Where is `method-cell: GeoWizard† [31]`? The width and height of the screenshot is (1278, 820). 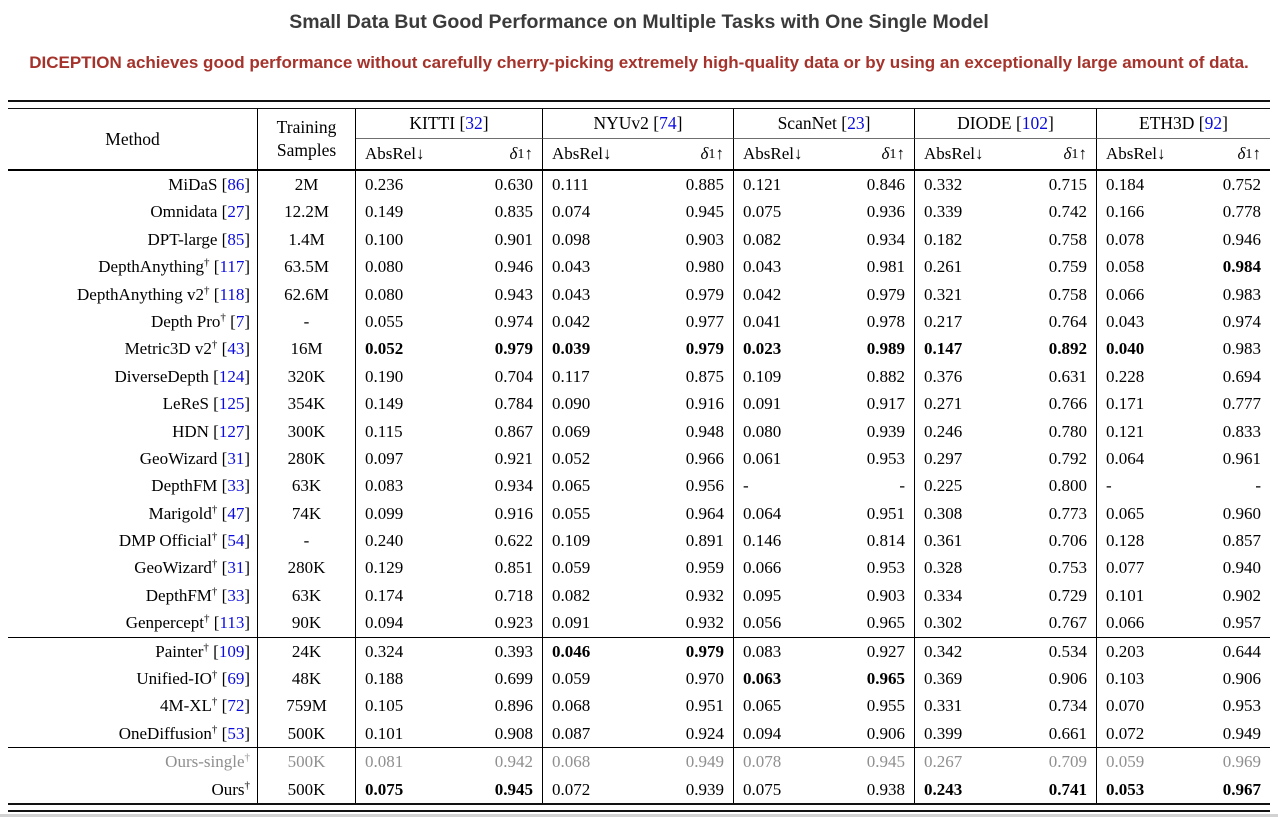
method-cell: GeoWizard† [31] is located at coordinates (133, 568).